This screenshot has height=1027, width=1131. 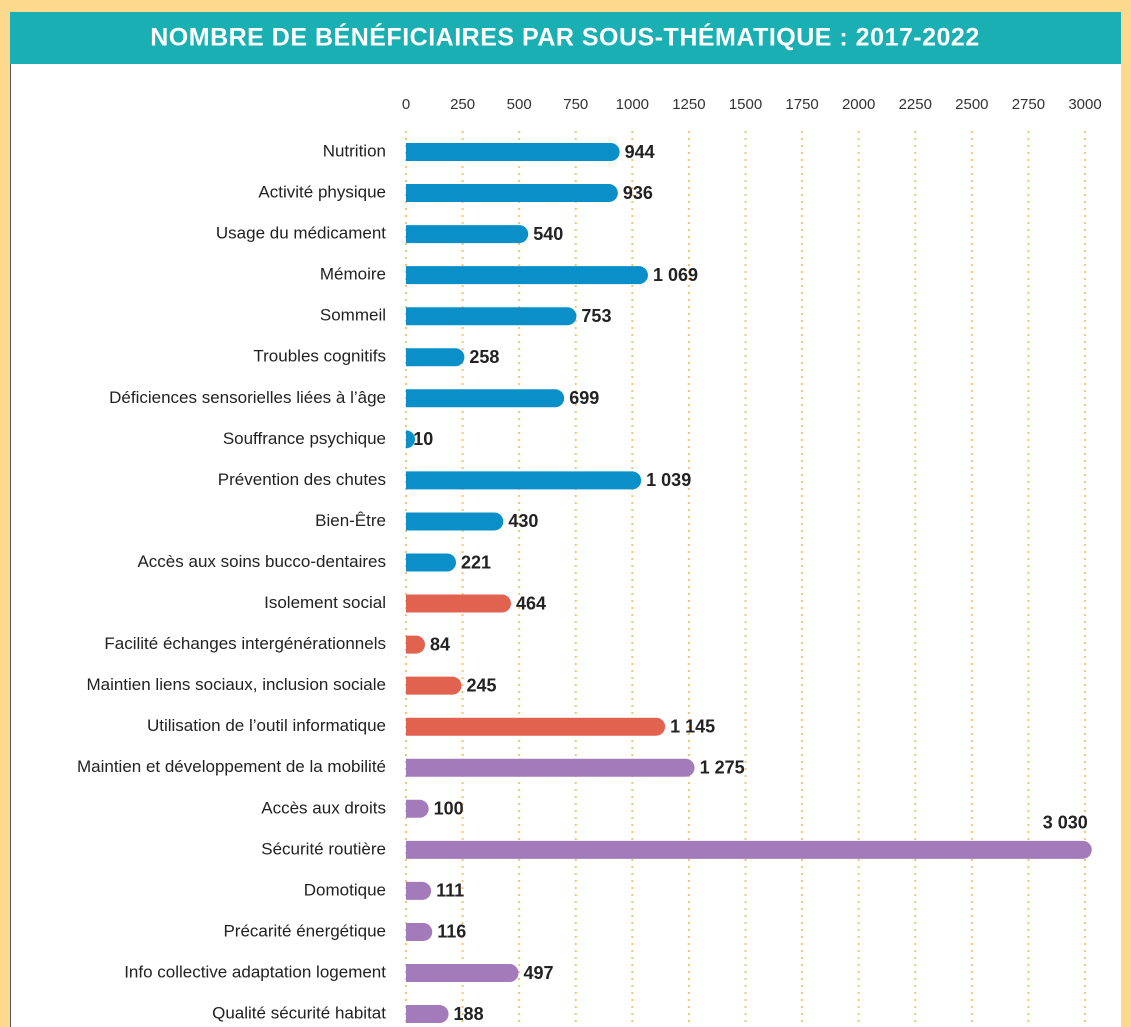 What do you see at coordinates (323, 807) in the screenshot?
I see `category-label: Accès aux droits` at bounding box center [323, 807].